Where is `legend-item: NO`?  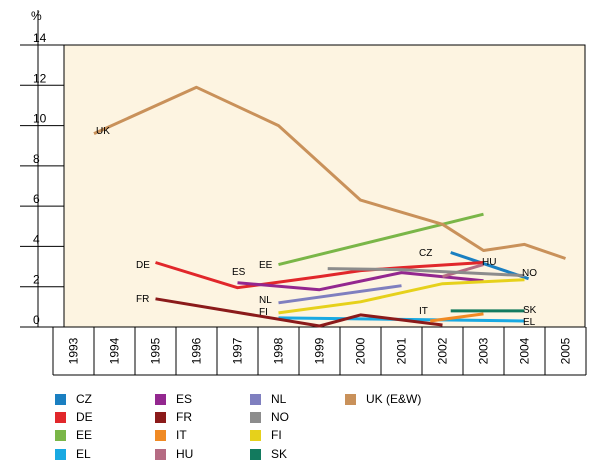
legend-item: NO is located at coordinates (269, 417).